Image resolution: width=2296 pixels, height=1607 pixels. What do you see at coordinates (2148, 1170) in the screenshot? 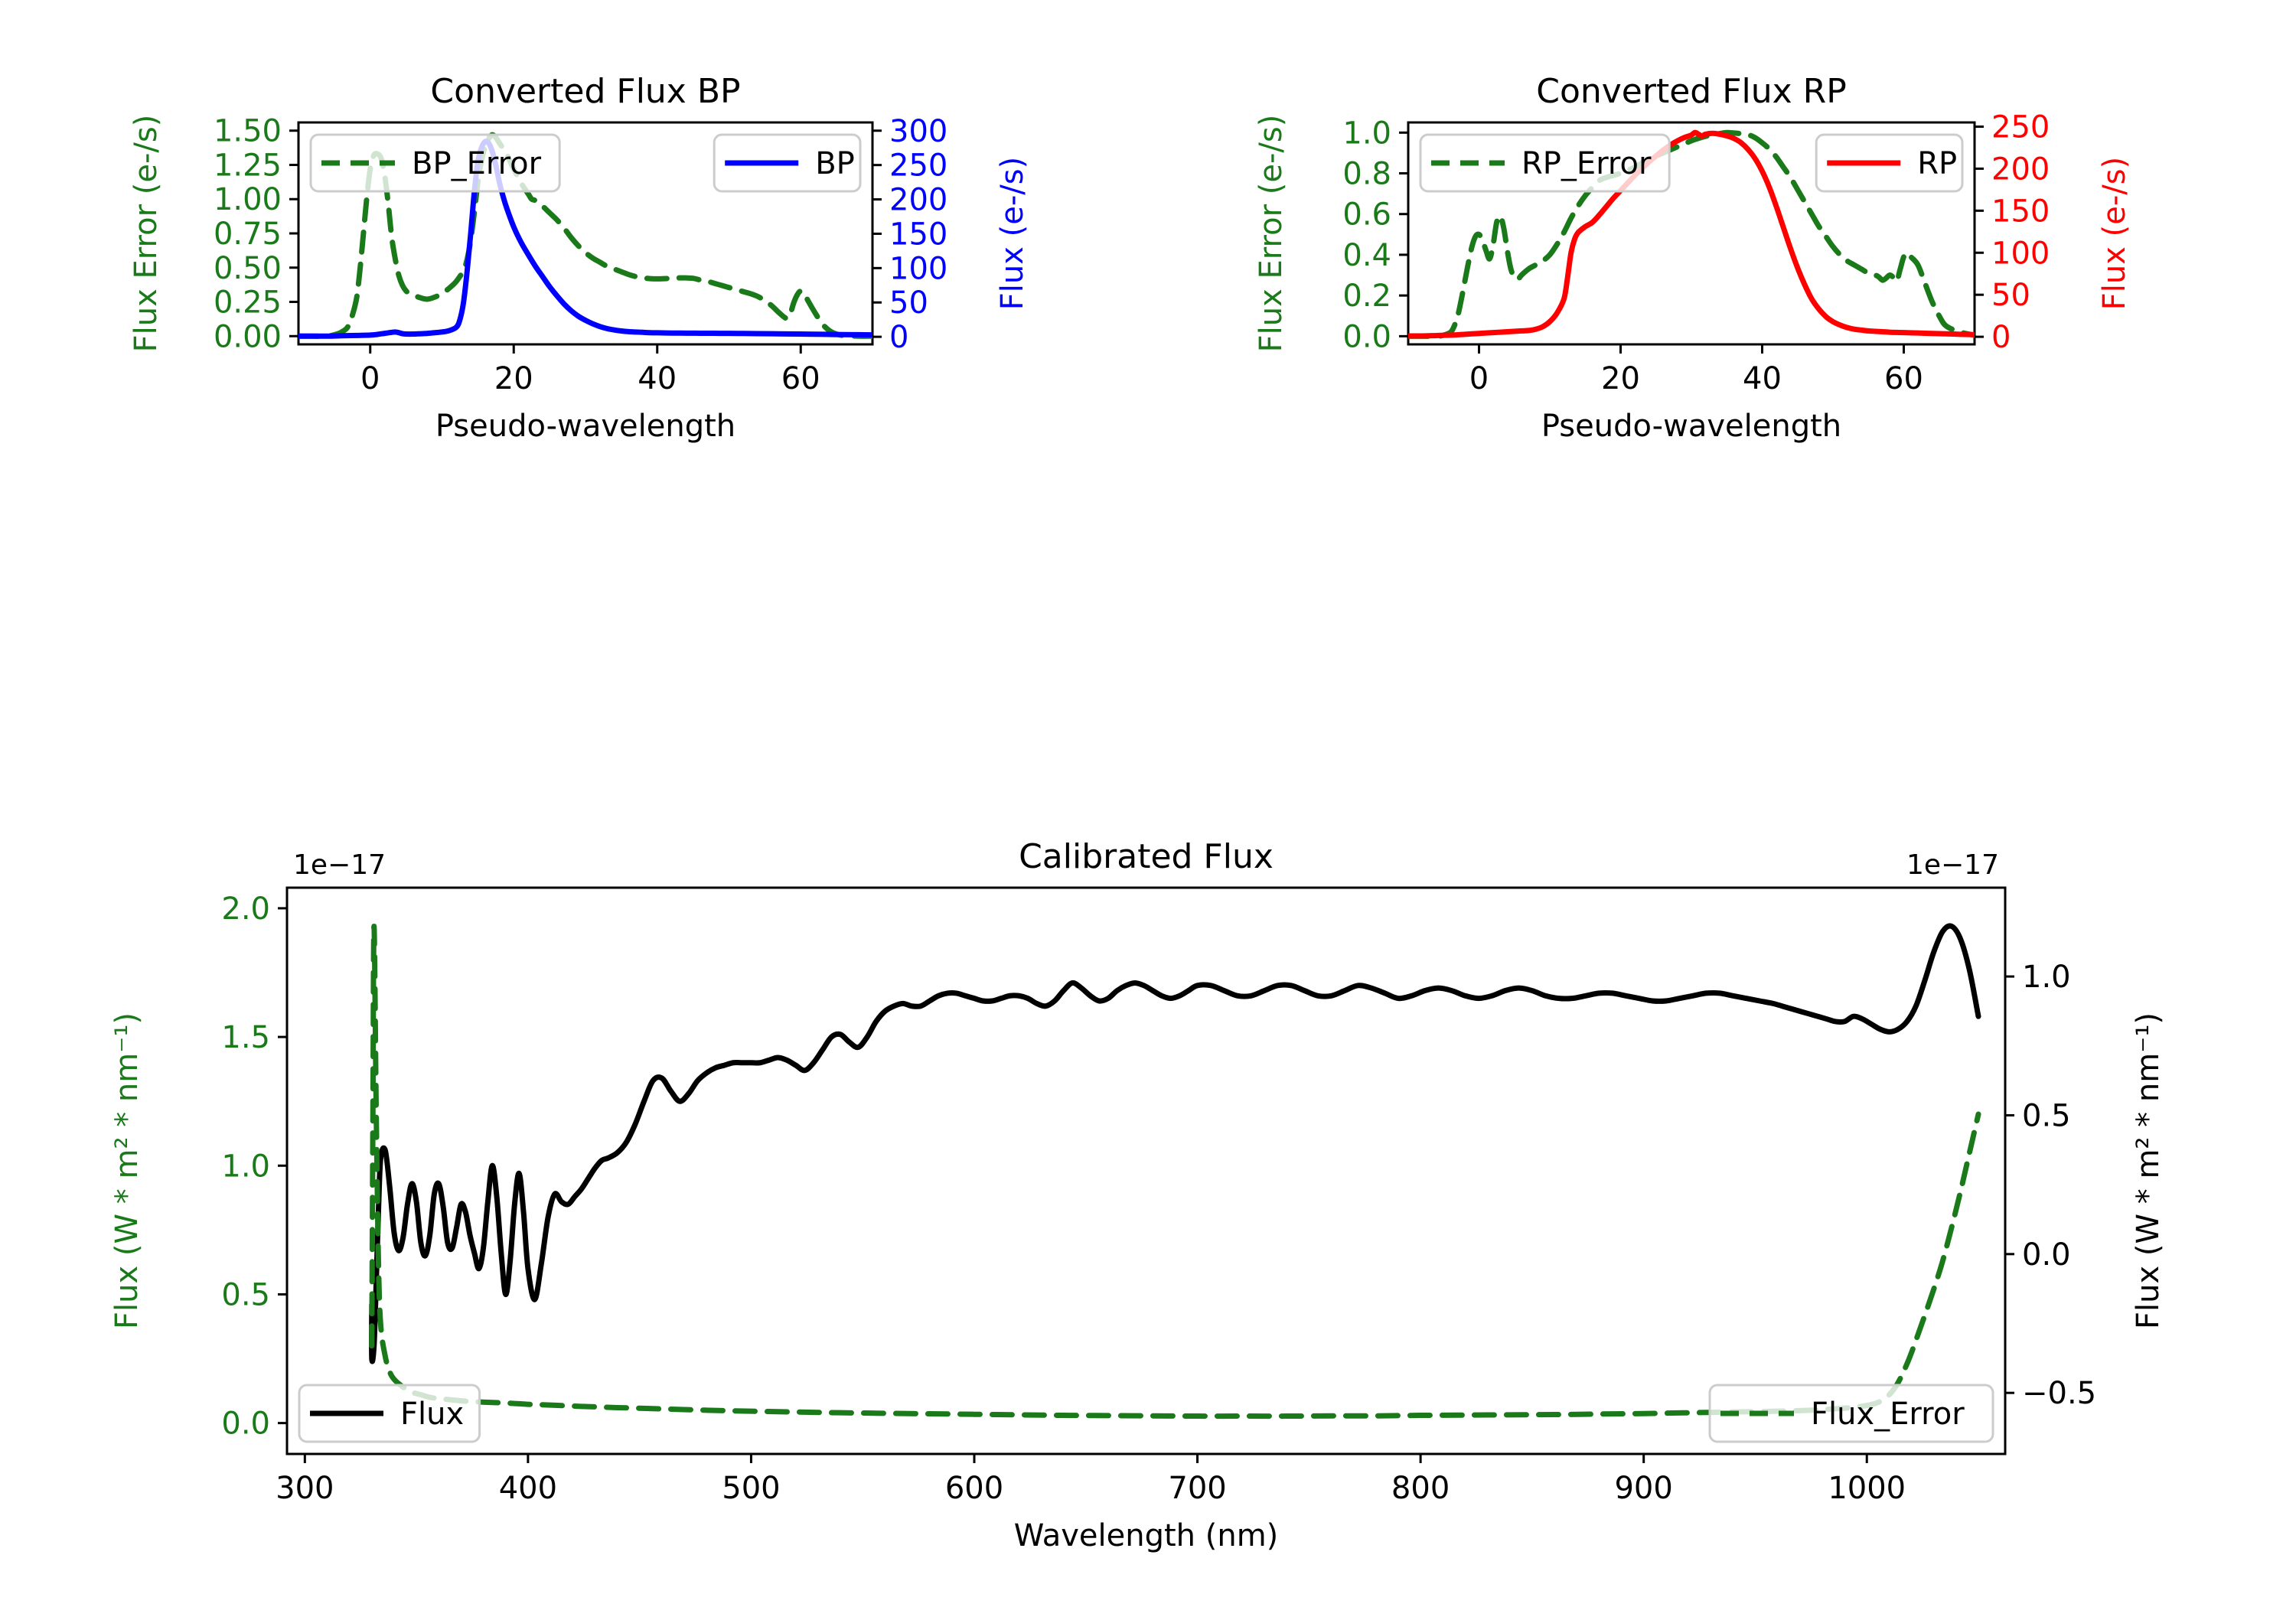
I see `calibrated-flux-ylabel-right: Flux (W * m² * nm⁻¹)` at bounding box center [2148, 1170].